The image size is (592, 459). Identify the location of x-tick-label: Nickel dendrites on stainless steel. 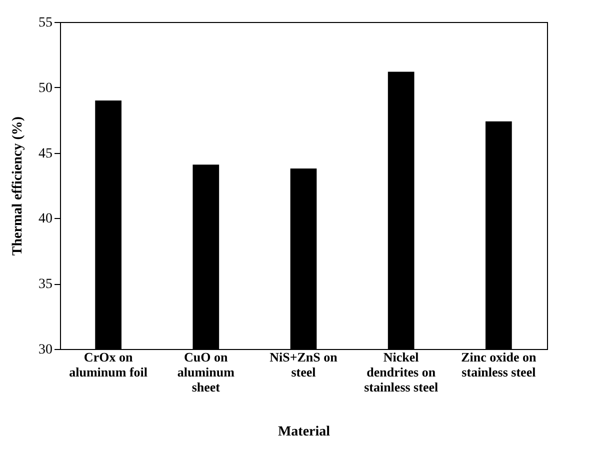
(401, 372).